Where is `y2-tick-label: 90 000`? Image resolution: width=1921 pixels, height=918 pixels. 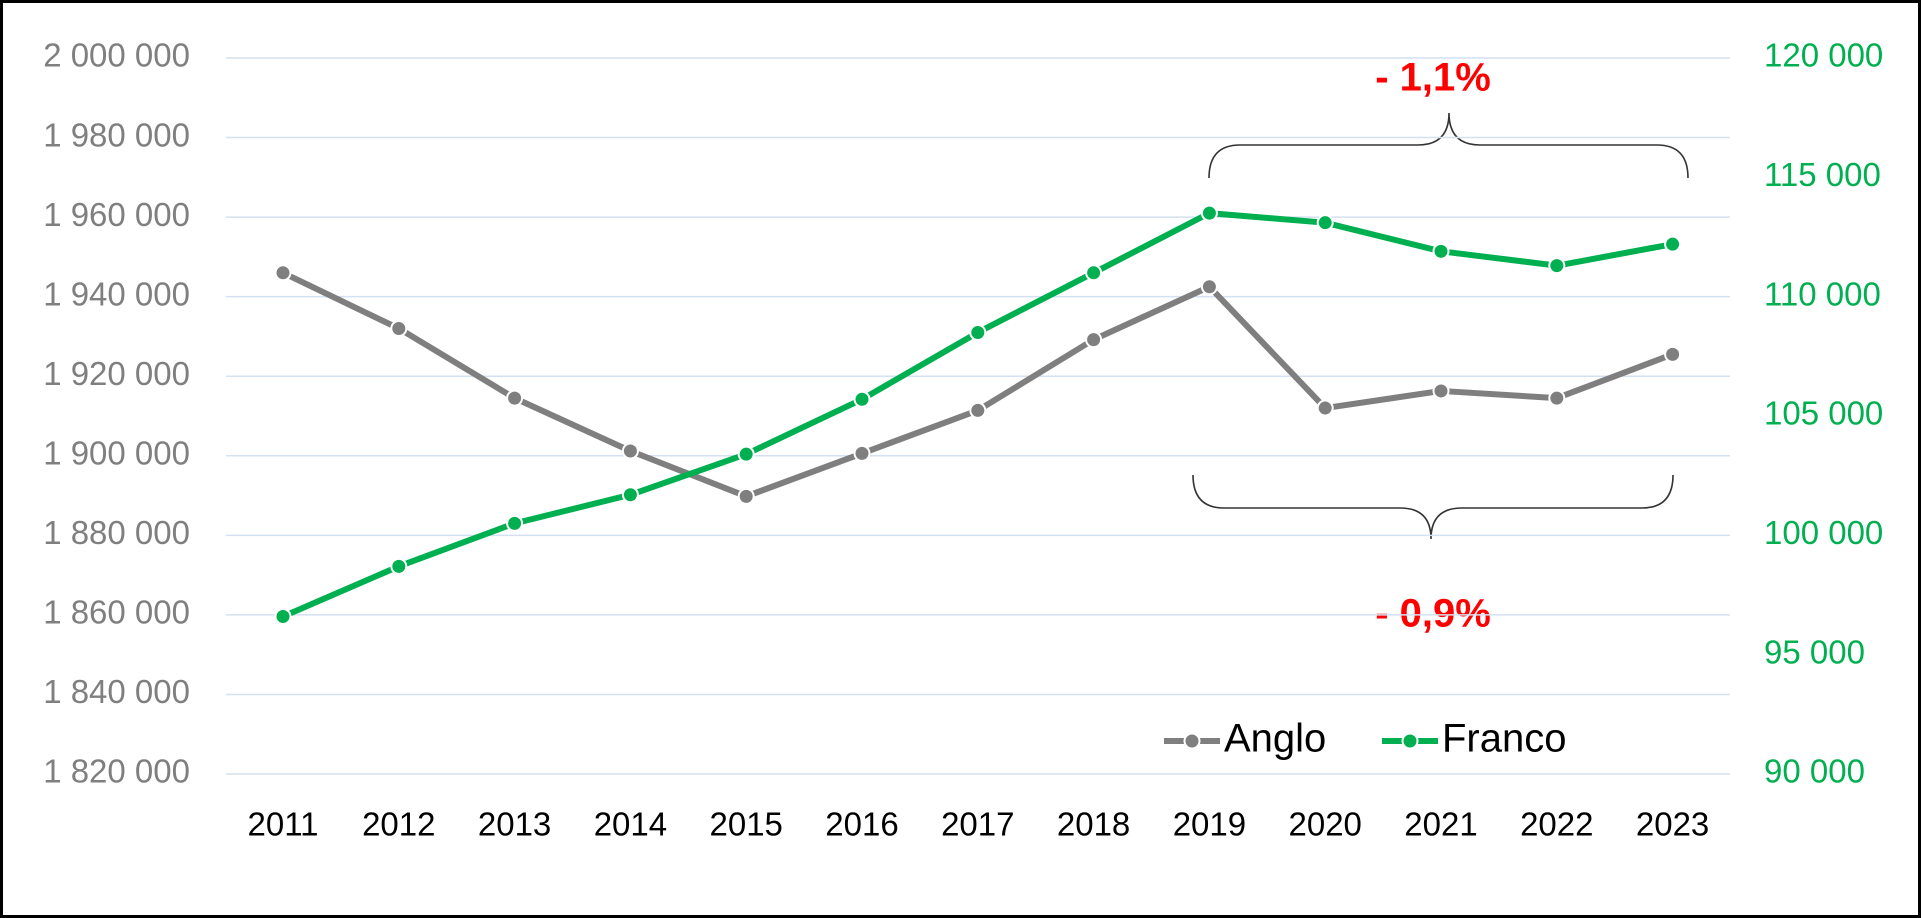
y2-tick-label: 90 000 is located at coordinates (1814, 771).